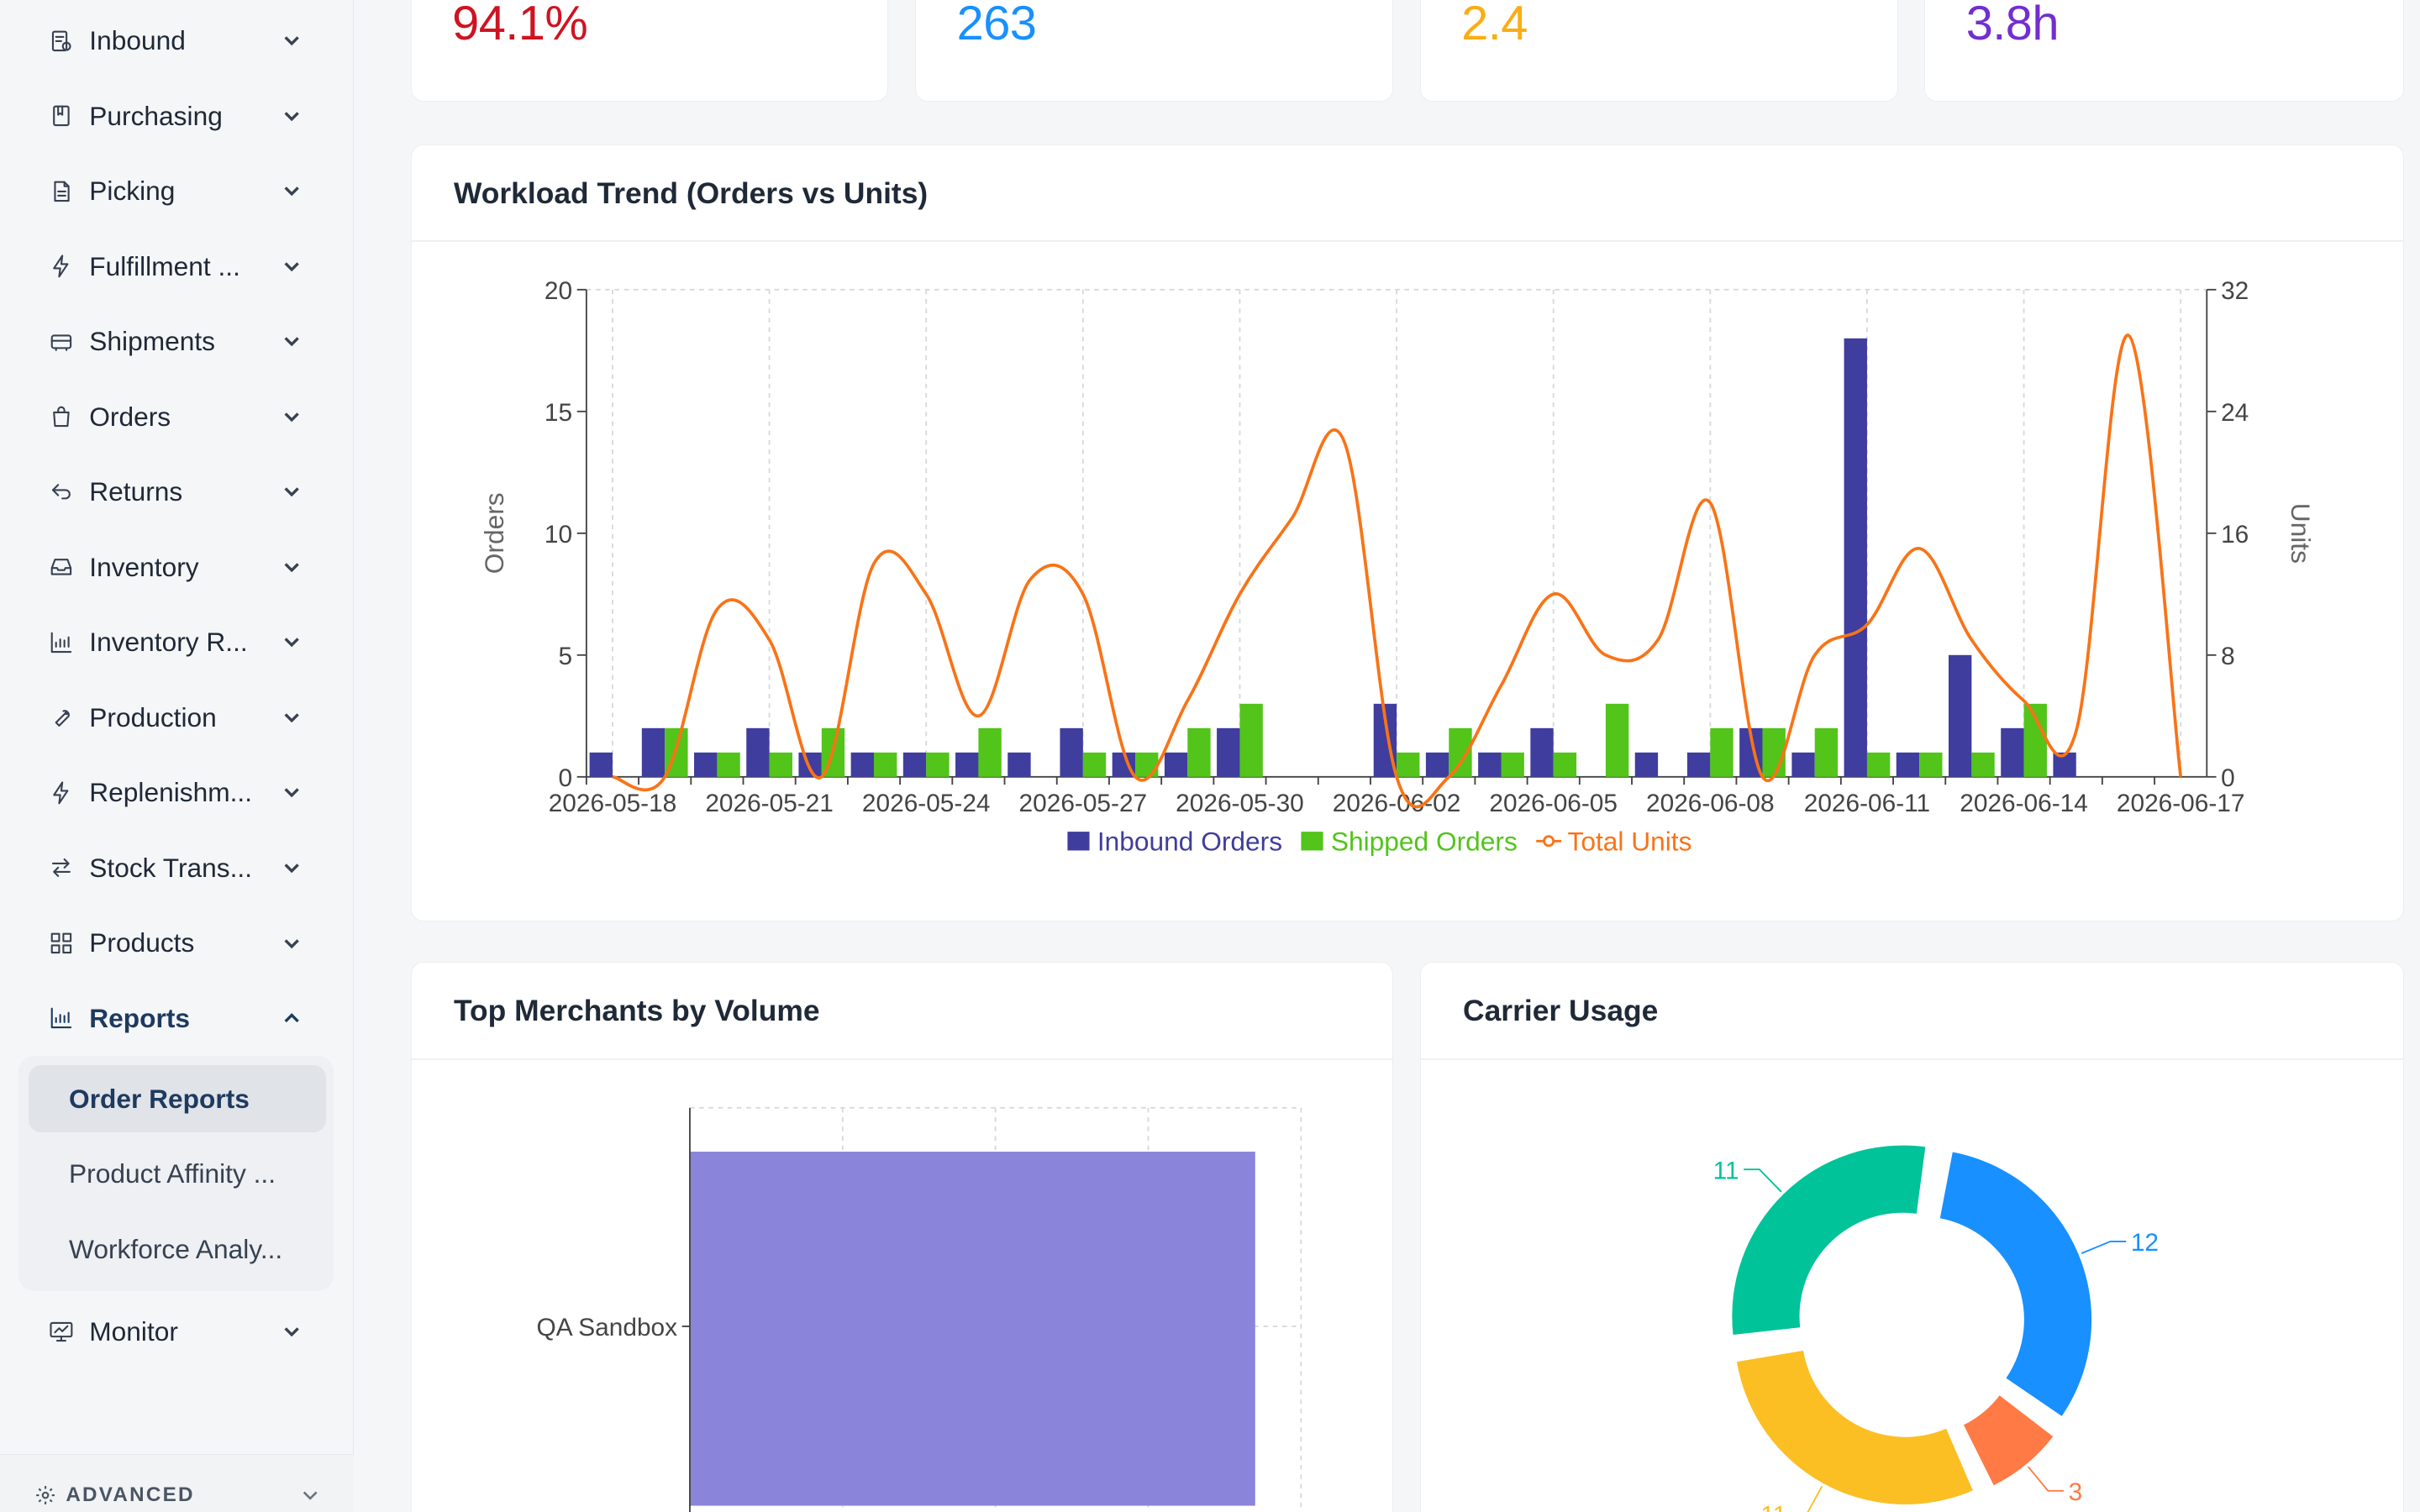  Describe the element at coordinates (176, 40) in the screenshot. I see `sidebar-item-inbound: Inbound` at that location.